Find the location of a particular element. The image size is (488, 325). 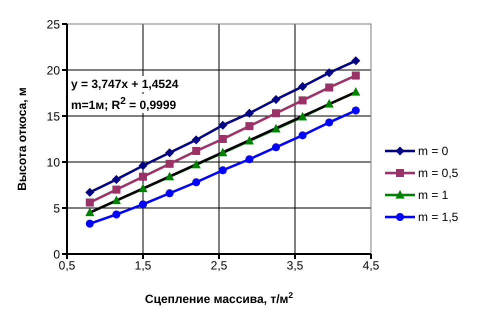

legend-label: m = 0 is located at coordinates (433, 151).